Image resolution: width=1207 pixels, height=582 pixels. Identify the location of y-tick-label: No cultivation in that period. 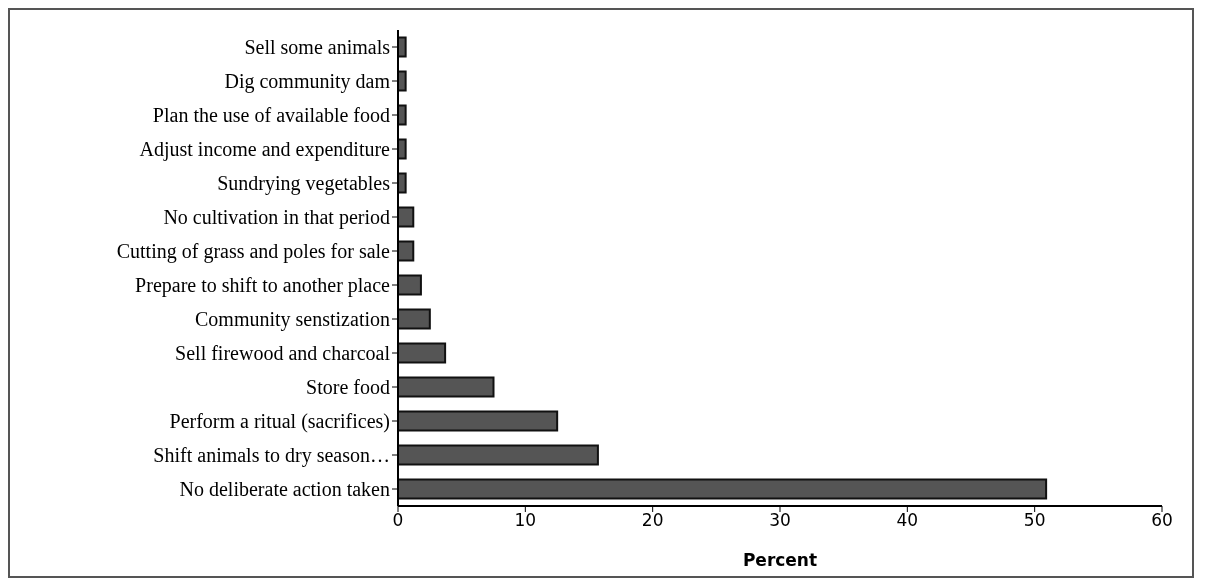
(276, 218).